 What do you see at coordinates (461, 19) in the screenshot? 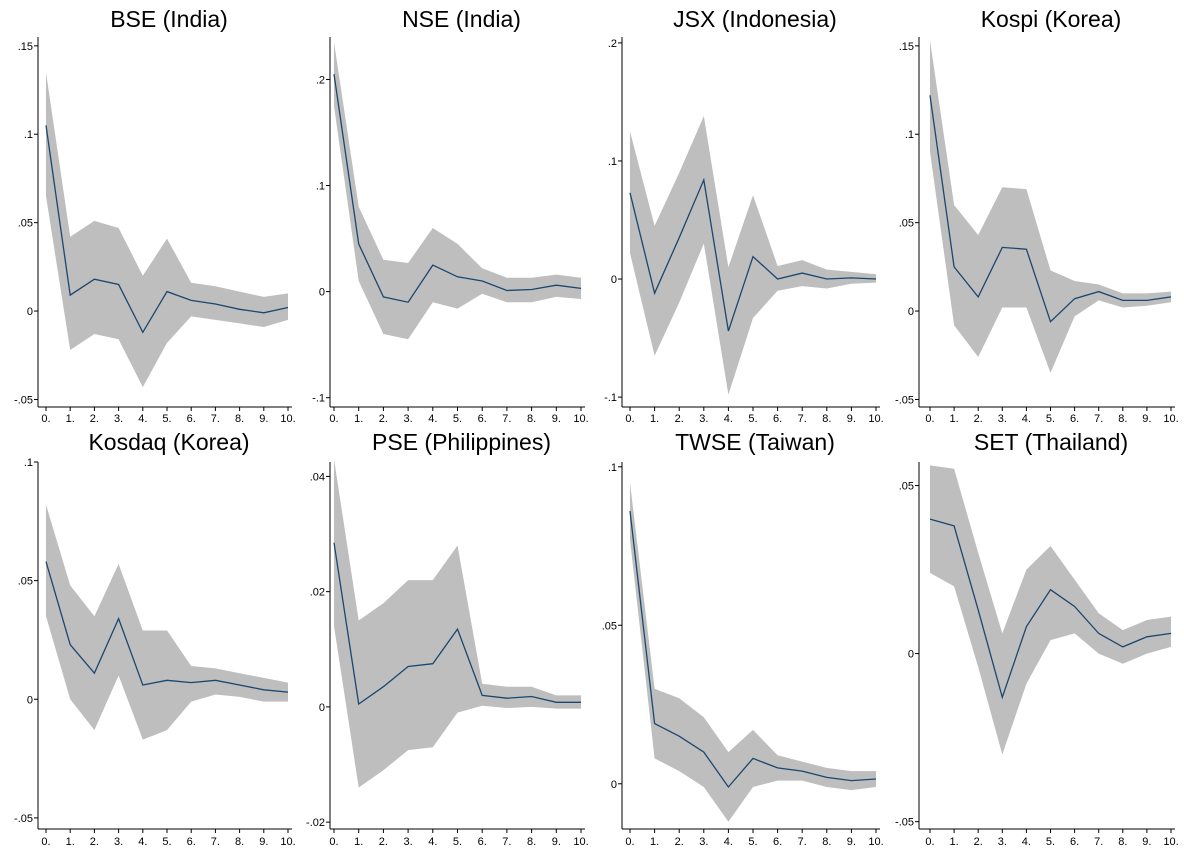
I see `panel-title: NSE (India)` at bounding box center [461, 19].